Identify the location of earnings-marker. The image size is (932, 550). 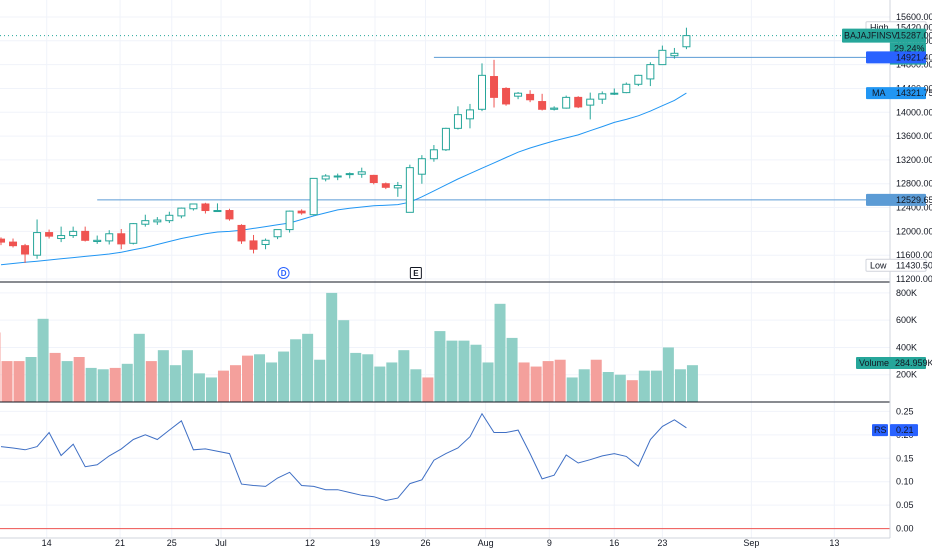
(415, 273).